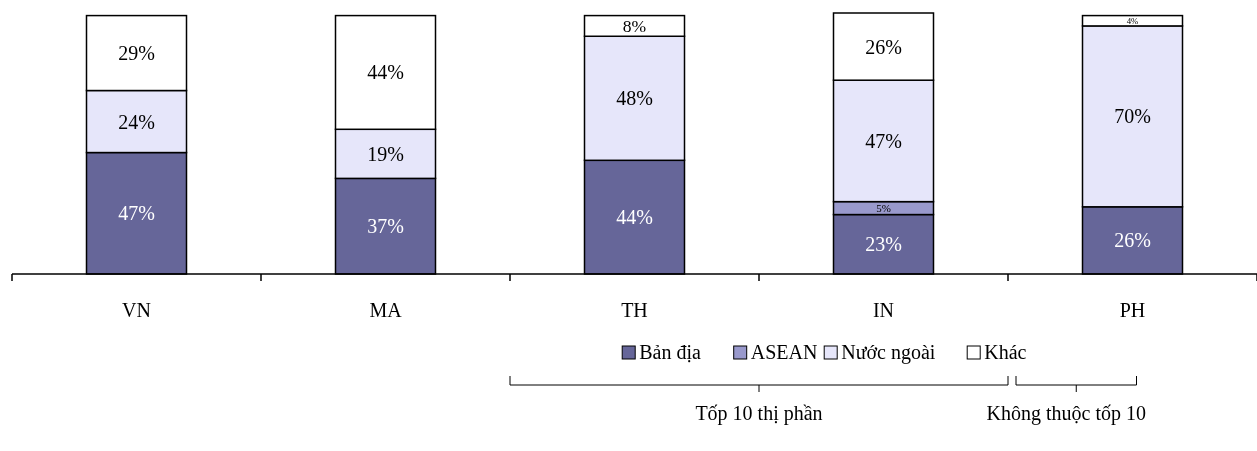  I want to click on x-tick-label: MA, so click(386, 310).